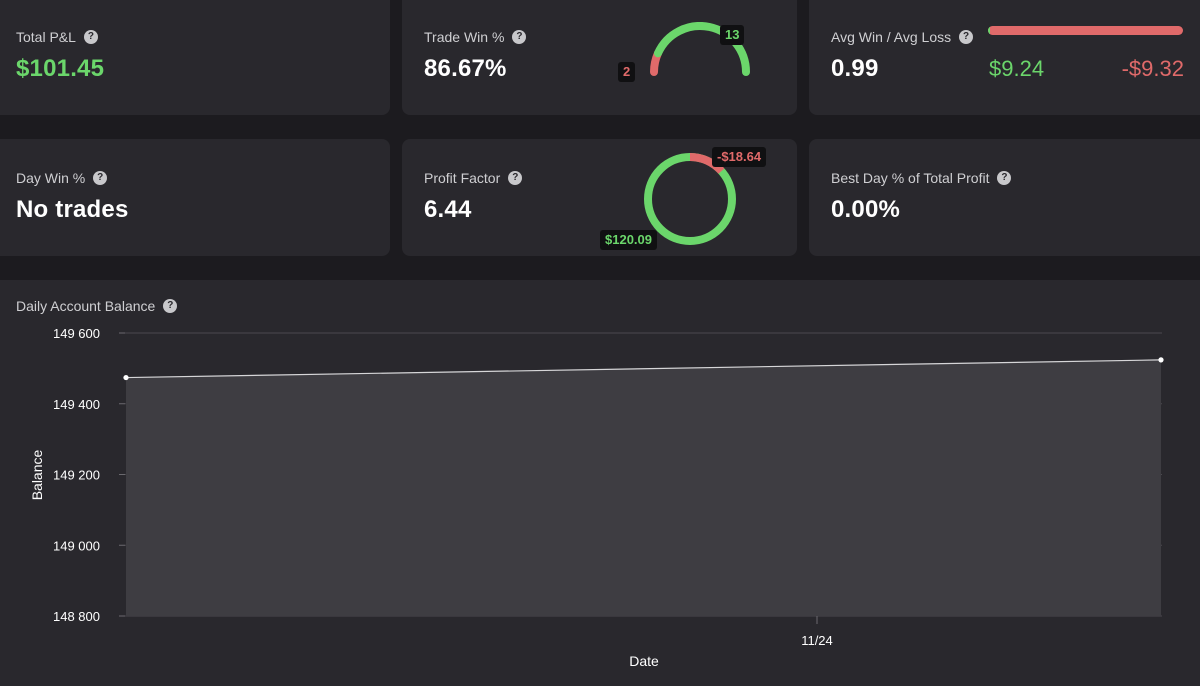 The image size is (1200, 686). Describe the element at coordinates (643, 369) in the screenshot. I see `balance-series-line` at that location.